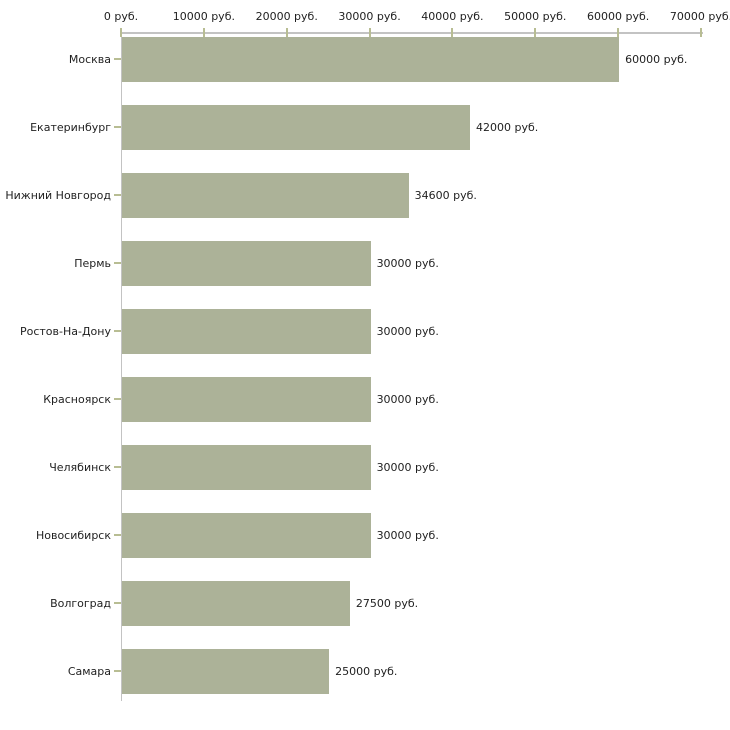 Image resolution: width=730 pixels, height=730 pixels. What do you see at coordinates (507, 127) in the screenshot?
I see `bar-value-label: 42000 руб.` at bounding box center [507, 127].